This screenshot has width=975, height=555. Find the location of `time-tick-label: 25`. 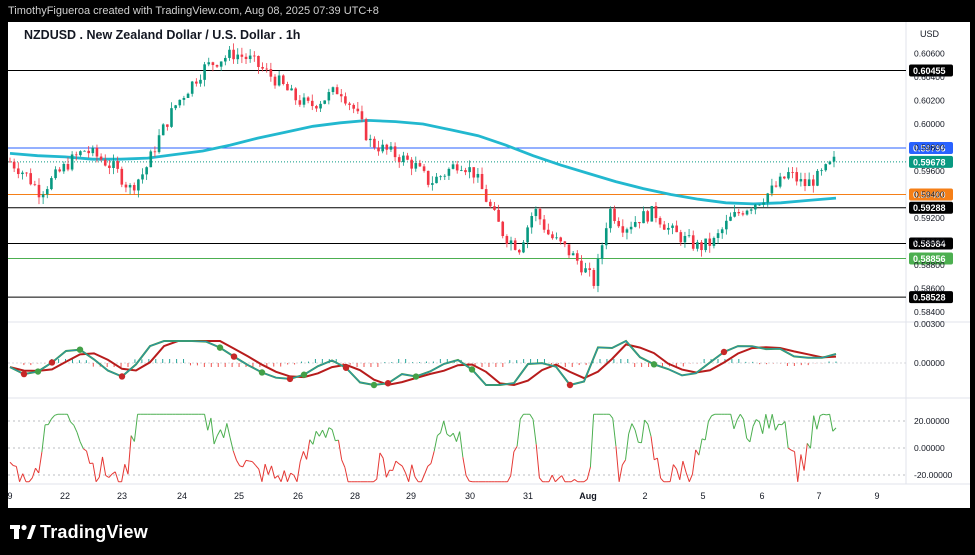

time-tick-label: 25 is located at coordinates (239, 496).